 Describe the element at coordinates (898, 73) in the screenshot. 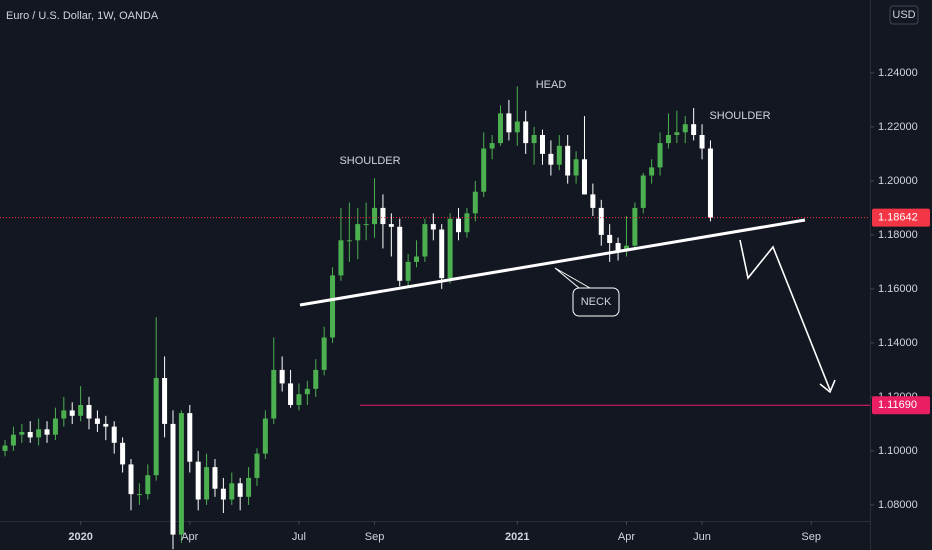

I see `y-tick-label: 1.24000` at that location.